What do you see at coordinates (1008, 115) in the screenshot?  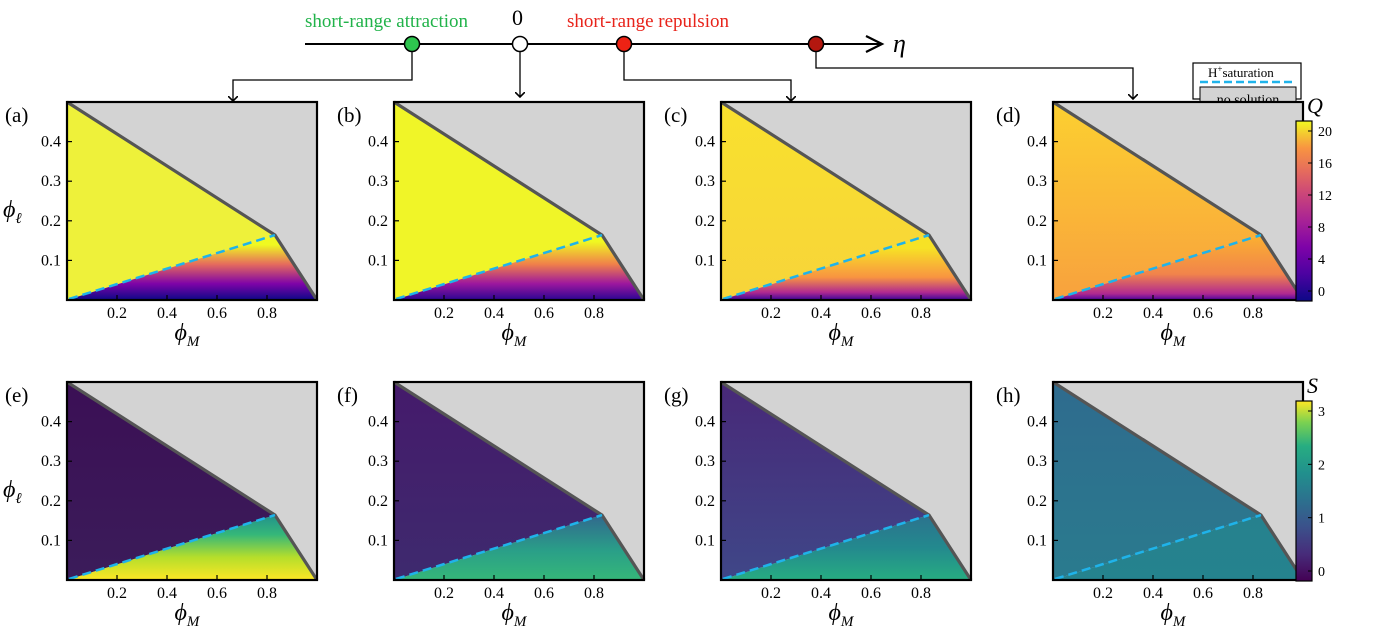 I see `panel-tag: (d)` at bounding box center [1008, 115].